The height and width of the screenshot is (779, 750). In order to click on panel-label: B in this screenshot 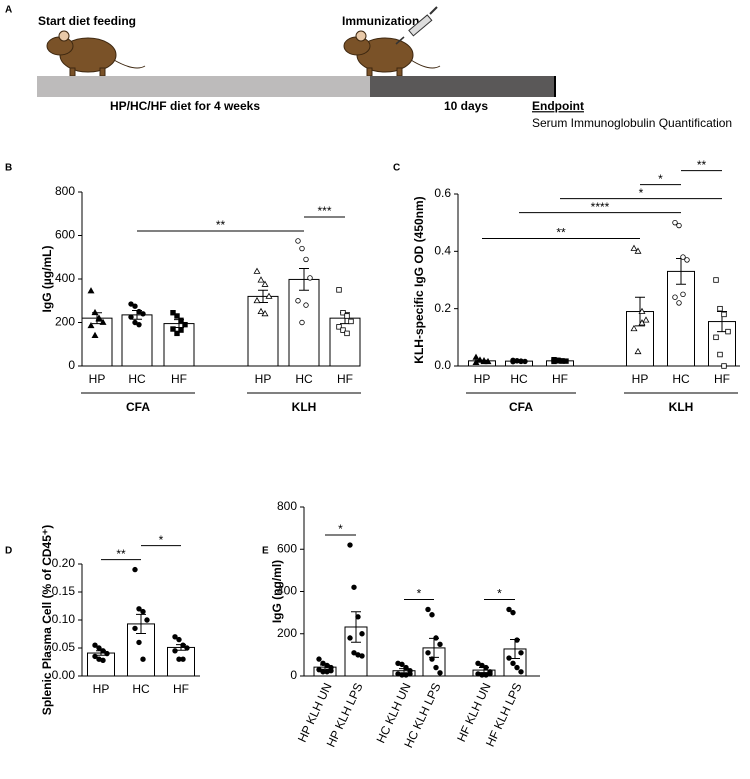, I will do `click(8, 168)`.